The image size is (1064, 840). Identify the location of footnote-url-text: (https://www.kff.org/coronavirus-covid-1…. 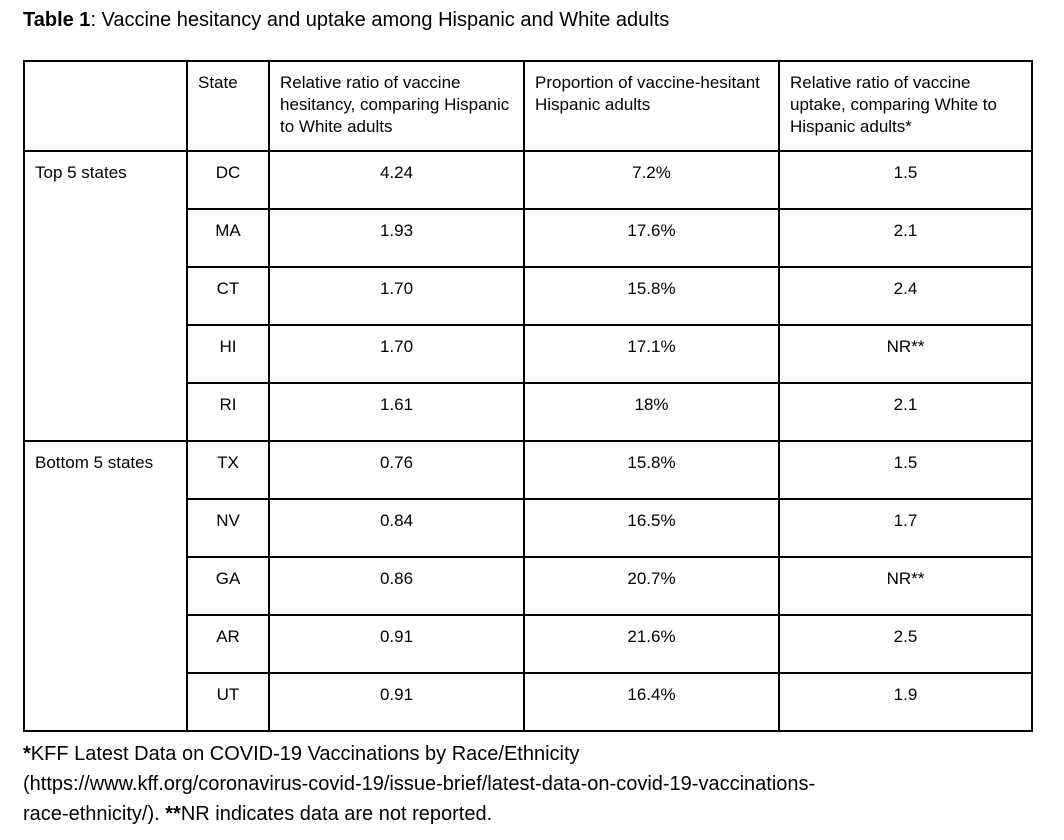
(419, 784).